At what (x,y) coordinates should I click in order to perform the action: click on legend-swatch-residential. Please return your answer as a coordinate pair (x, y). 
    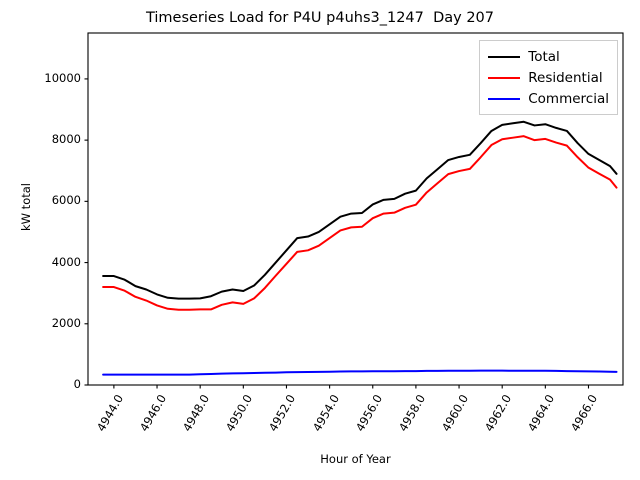
    Looking at the image, I should click on (504, 77).